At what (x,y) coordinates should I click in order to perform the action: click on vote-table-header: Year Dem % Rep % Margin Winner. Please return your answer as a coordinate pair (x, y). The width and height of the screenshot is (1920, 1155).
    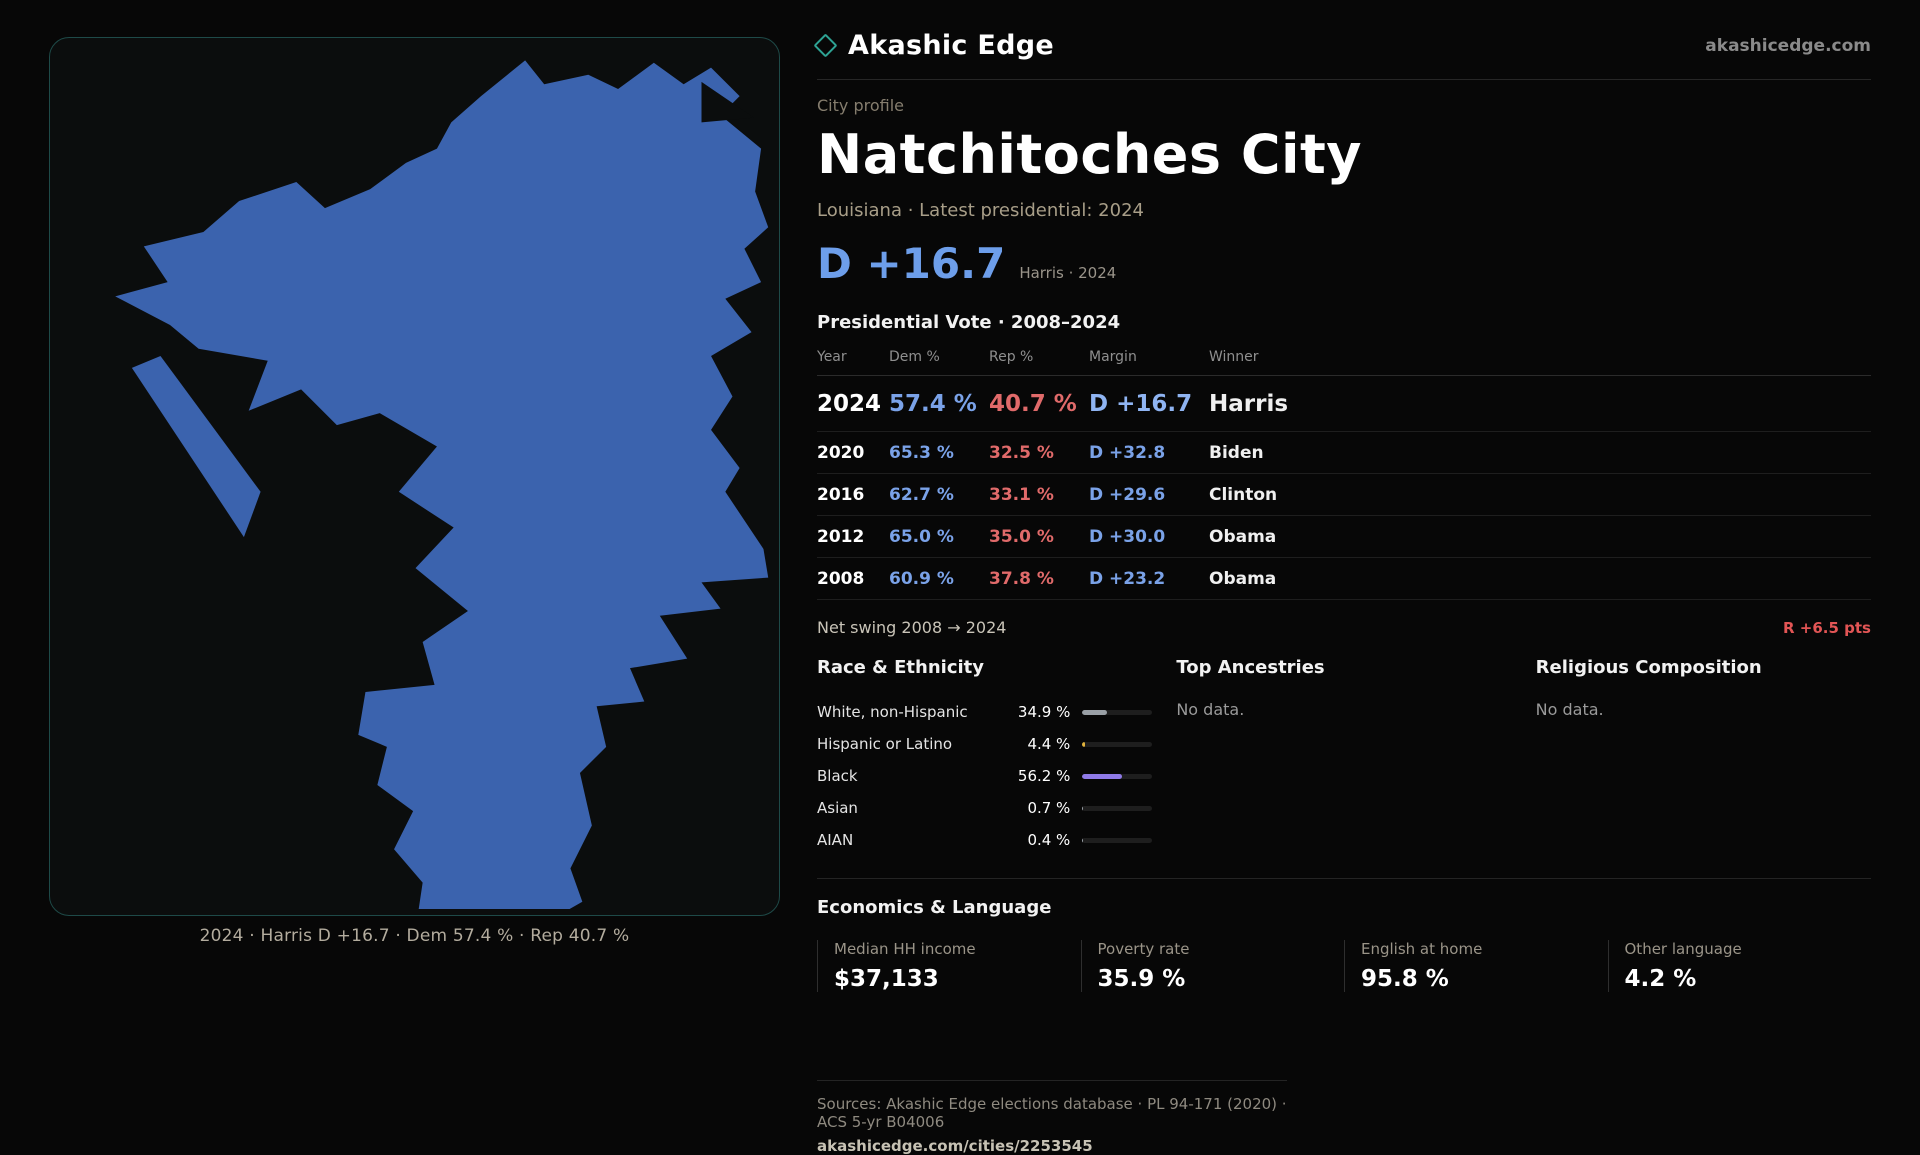
    Looking at the image, I should click on (1344, 362).